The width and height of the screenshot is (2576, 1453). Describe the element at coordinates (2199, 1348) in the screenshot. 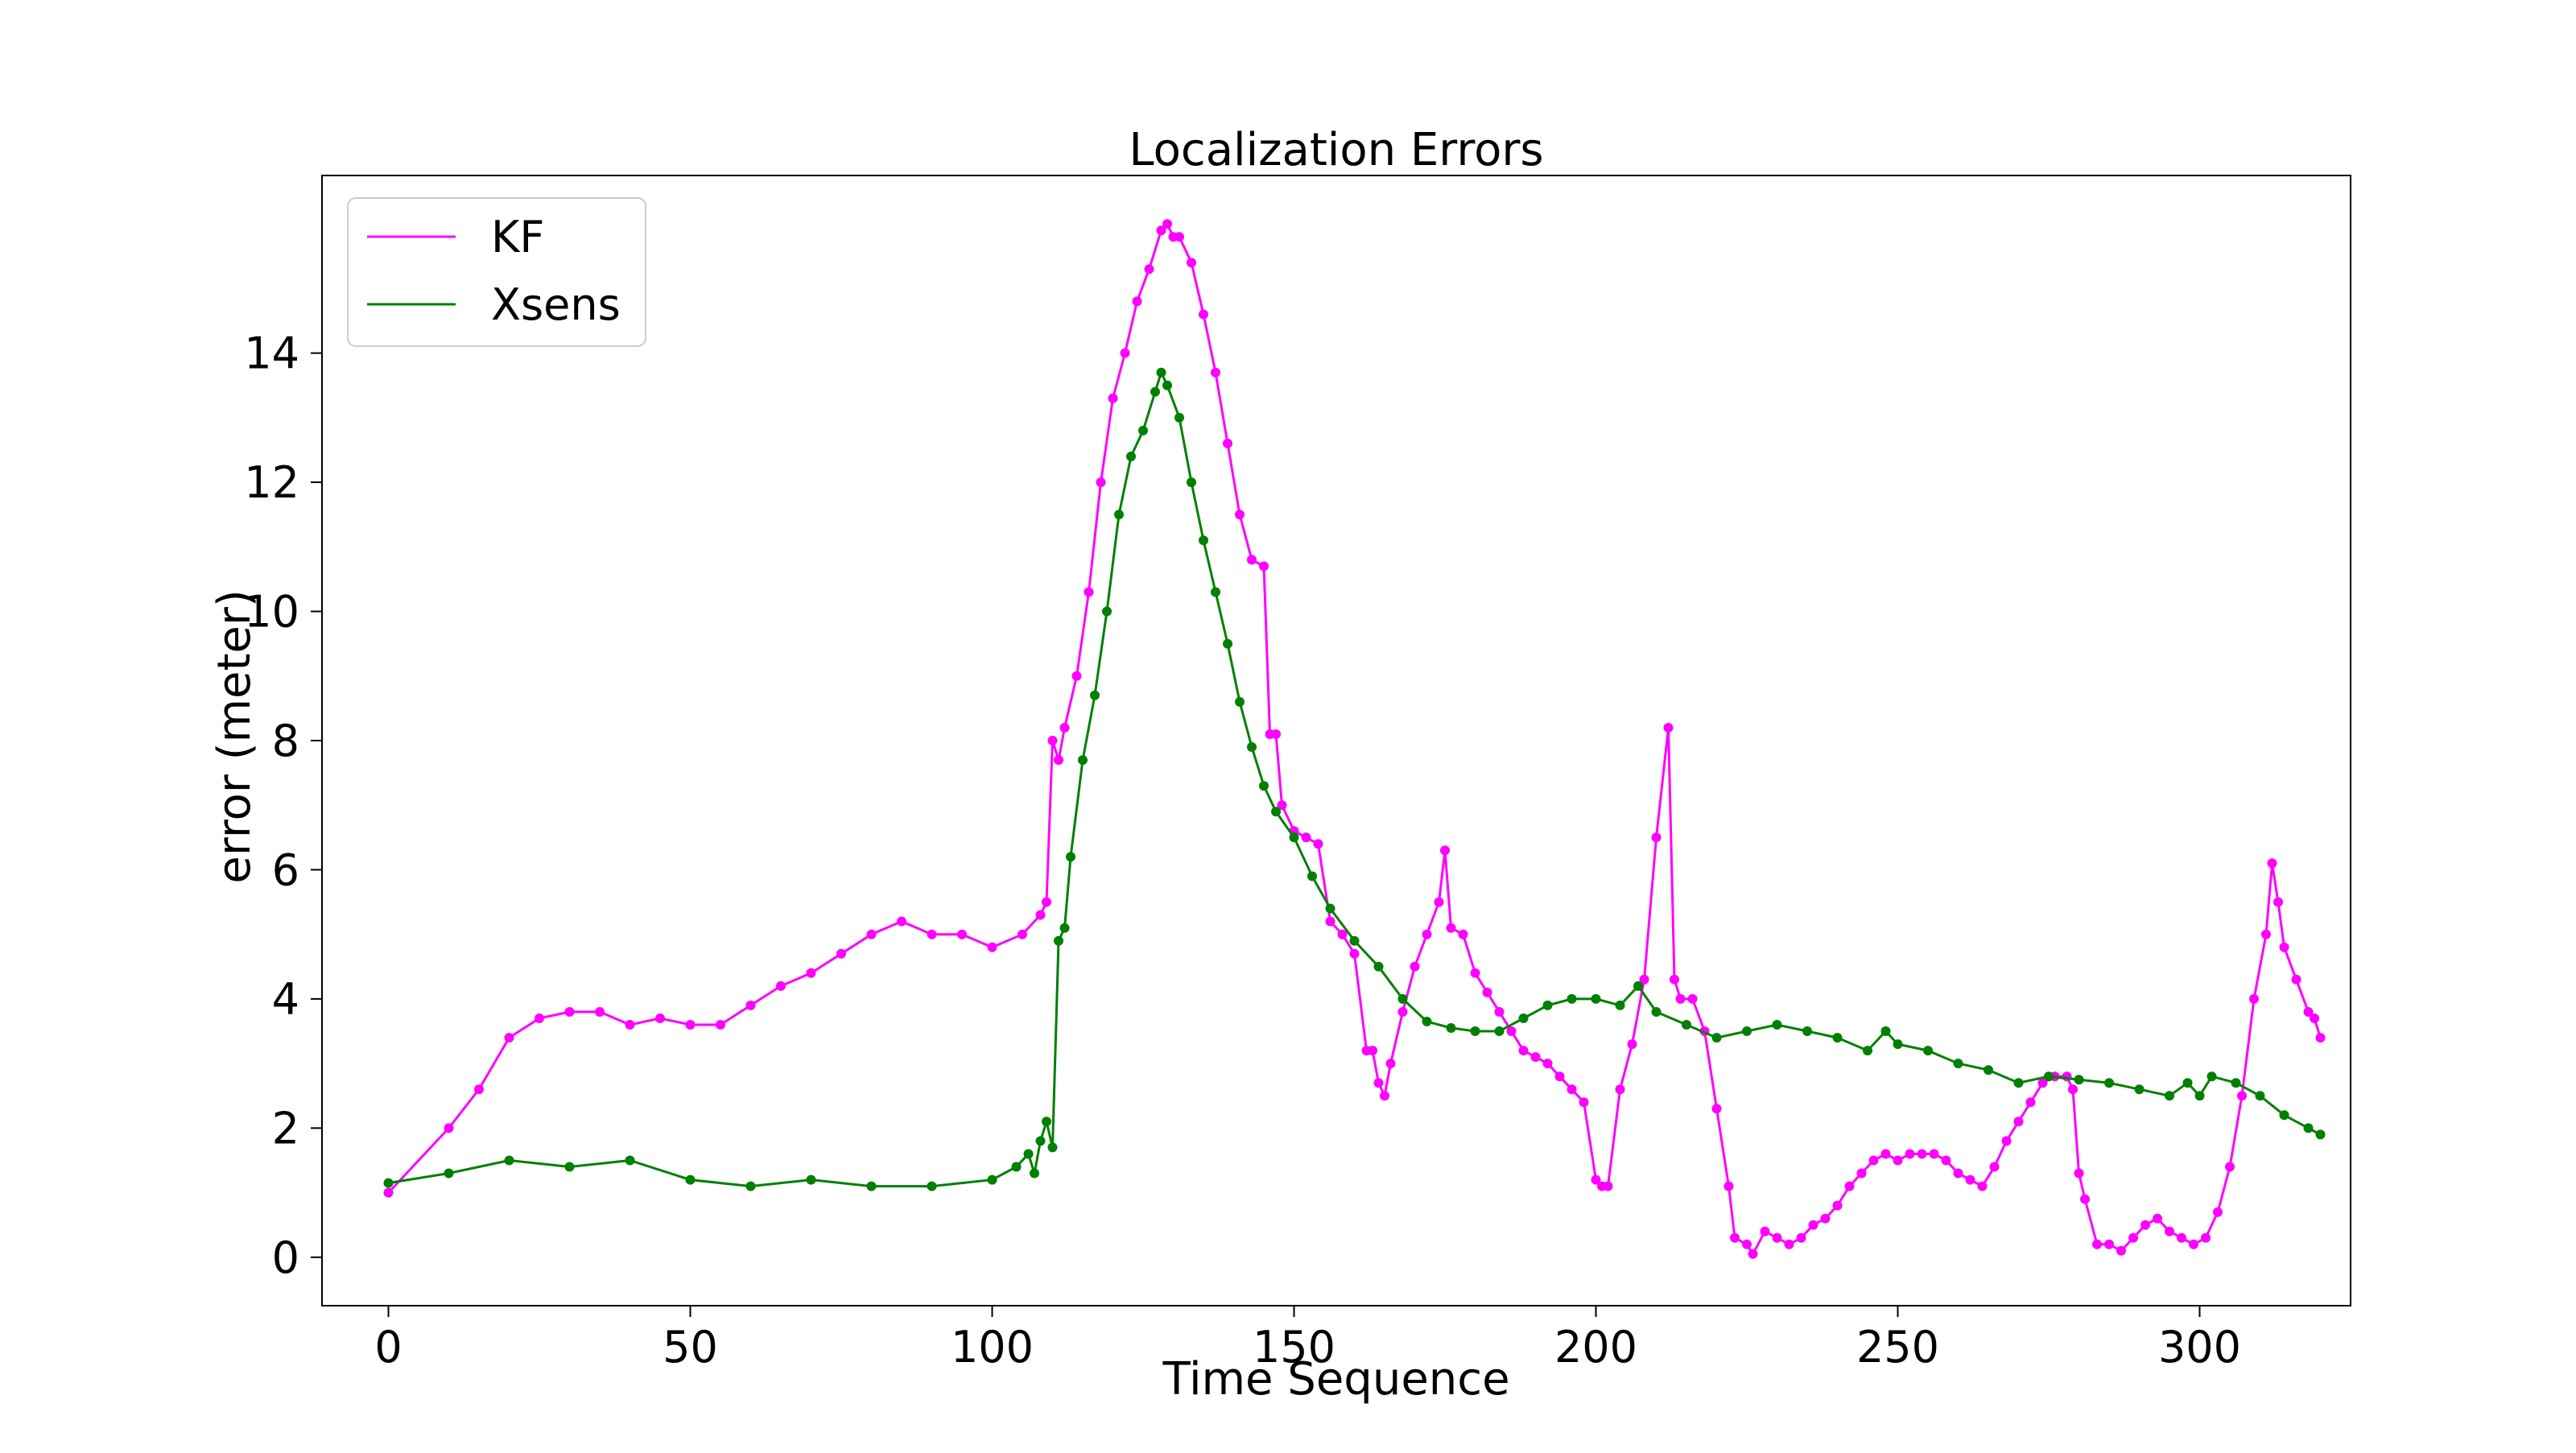

I see `x-tick-label: 300` at that location.